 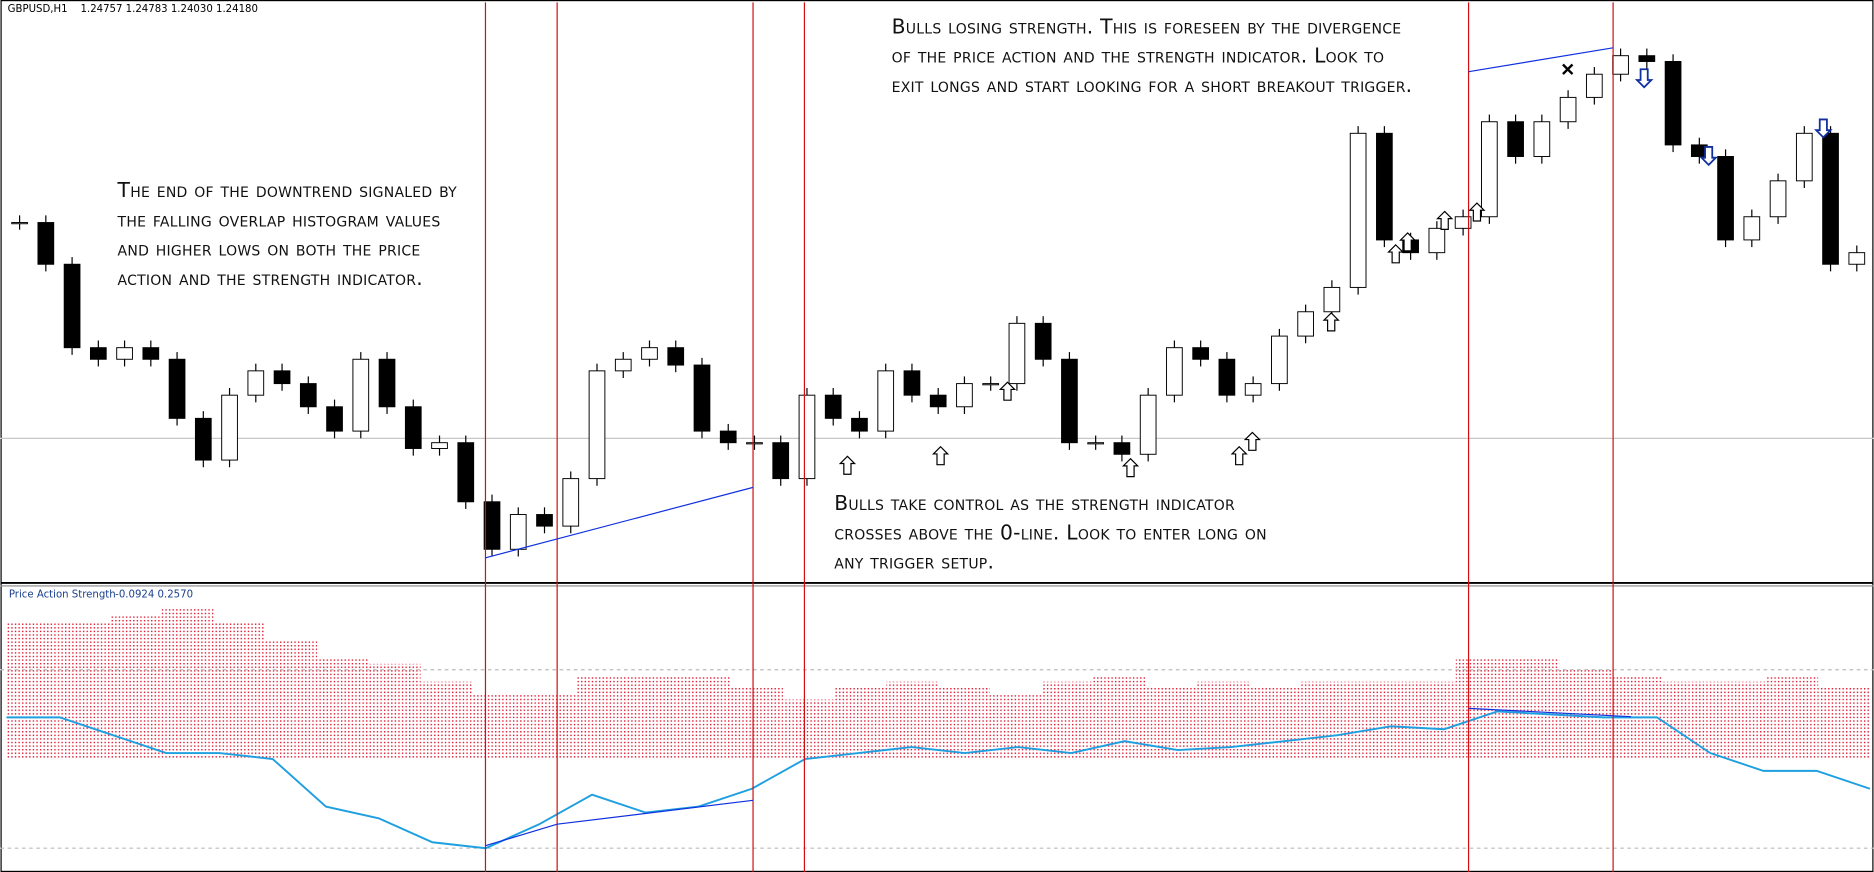 What do you see at coordinates (279, 219) in the screenshot?
I see `annotation-text: the falling overlap histogram values` at bounding box center [279, 219].